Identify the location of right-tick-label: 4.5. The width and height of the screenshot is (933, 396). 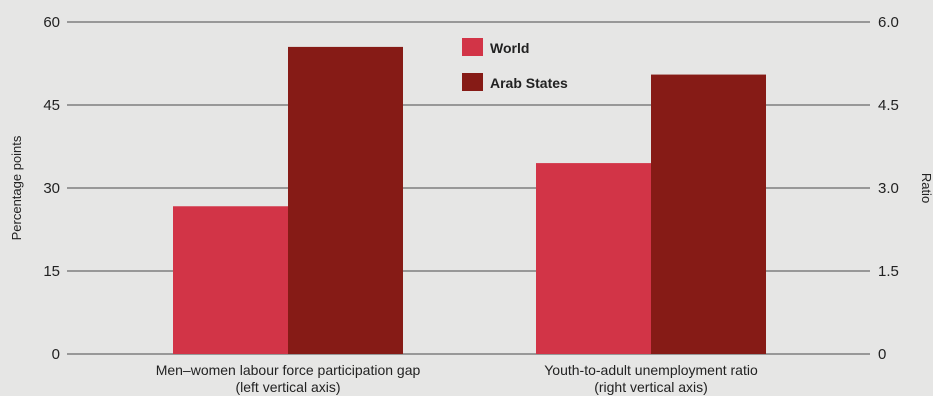
(888, 105).